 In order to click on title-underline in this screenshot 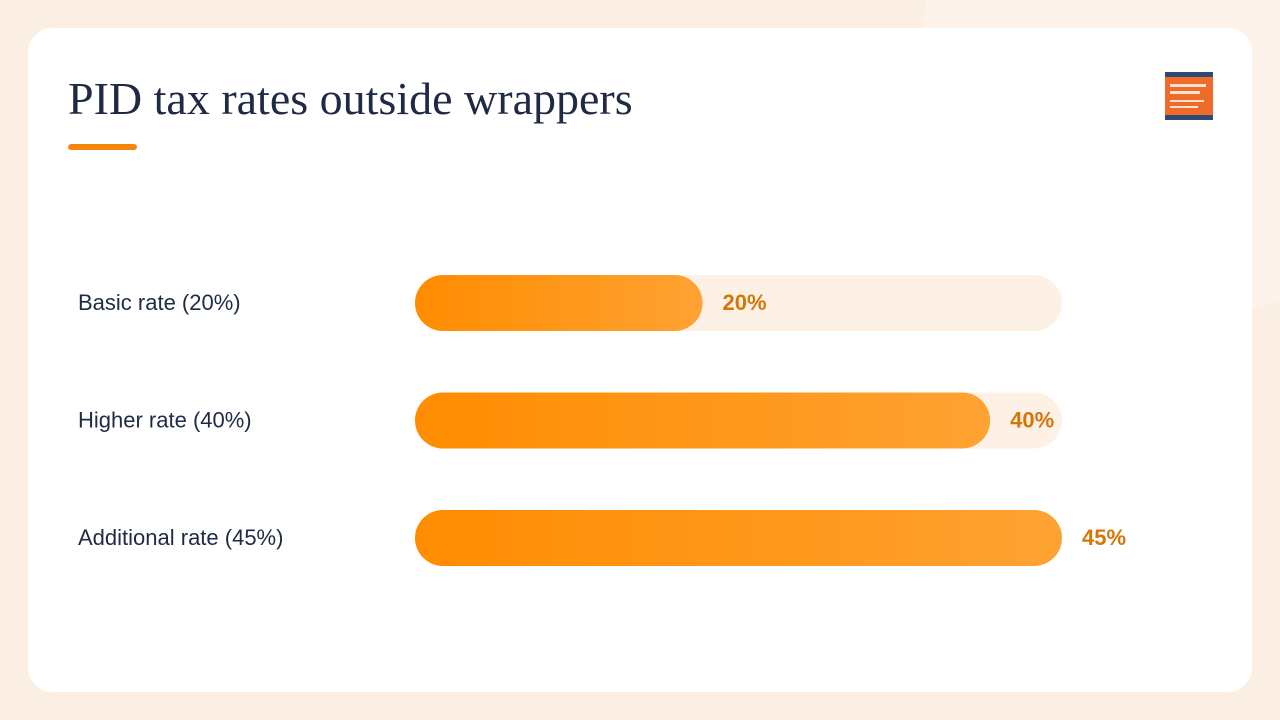, I will do `click(102, 147)`.